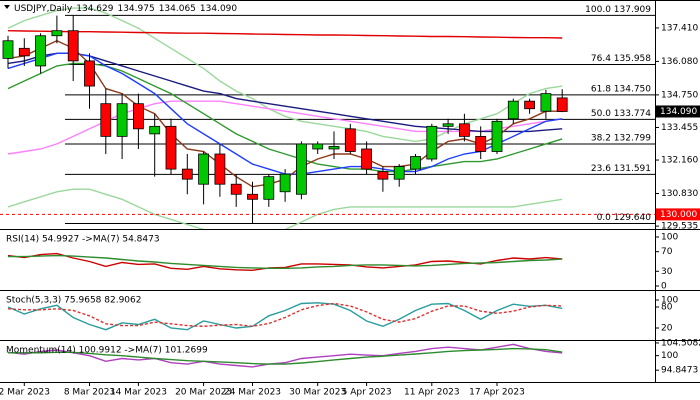  Describe the element at coordinates (679, 161) in the screenshot. I see `y-tick-label: 132.160` at that location.